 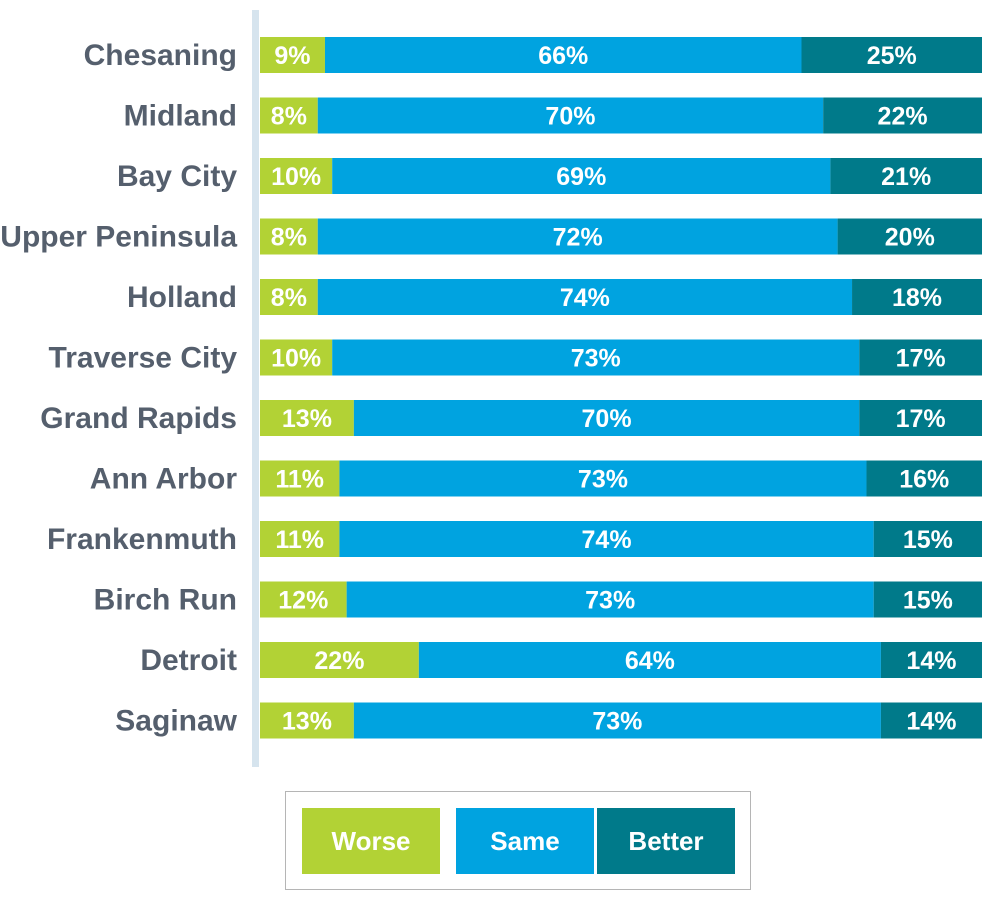 I want to click on data-label-better: 20%, so click(x=910, y=238).